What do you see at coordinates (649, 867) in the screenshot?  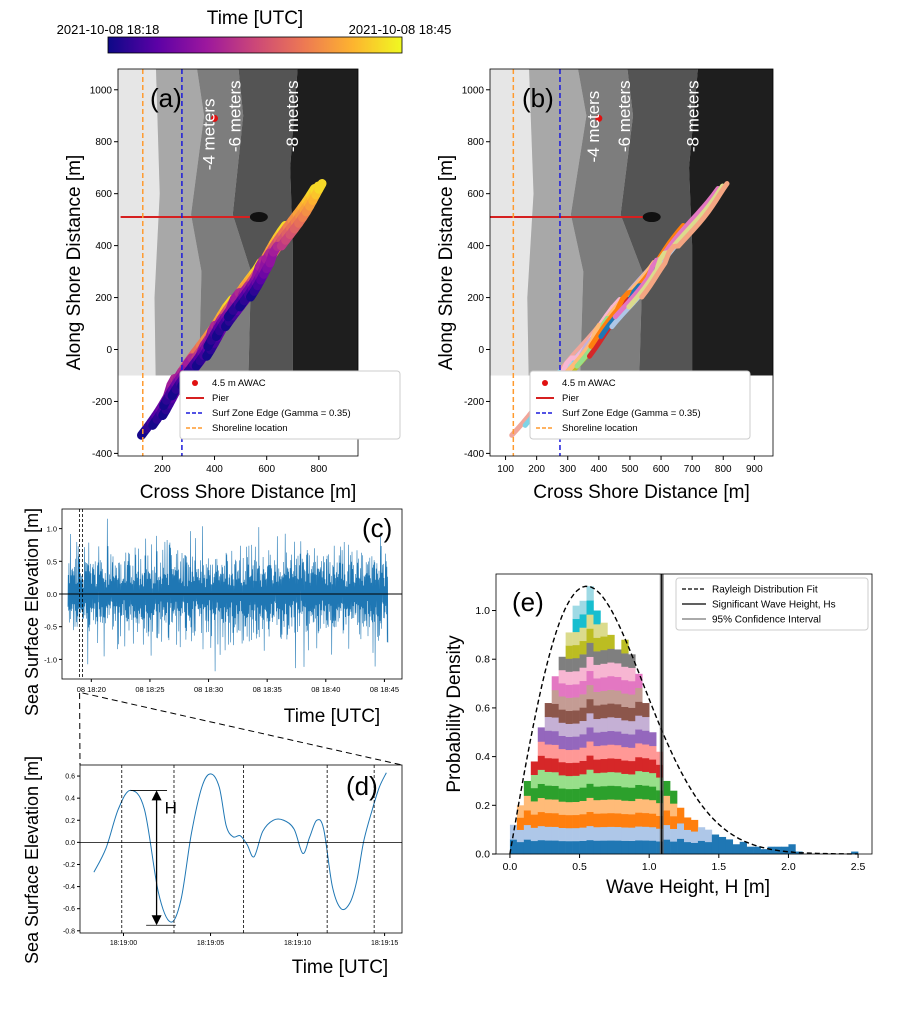 I see `x-tick-label: 1.0` at bounding box center [649, 867].